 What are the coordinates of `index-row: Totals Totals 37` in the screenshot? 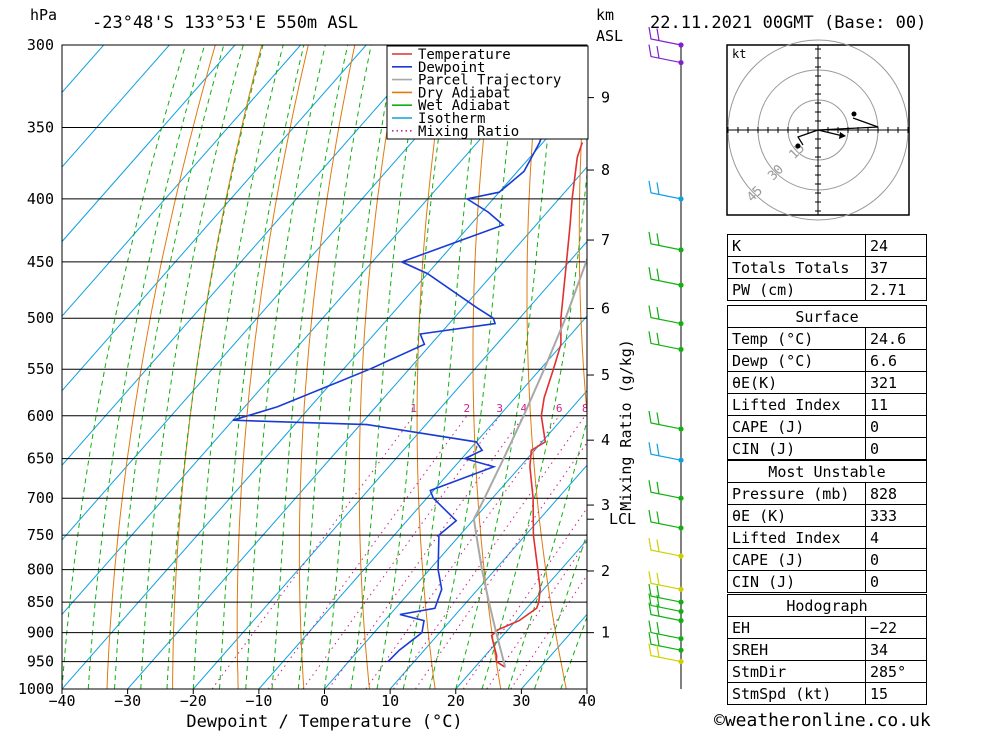 It's located at (827, 267).